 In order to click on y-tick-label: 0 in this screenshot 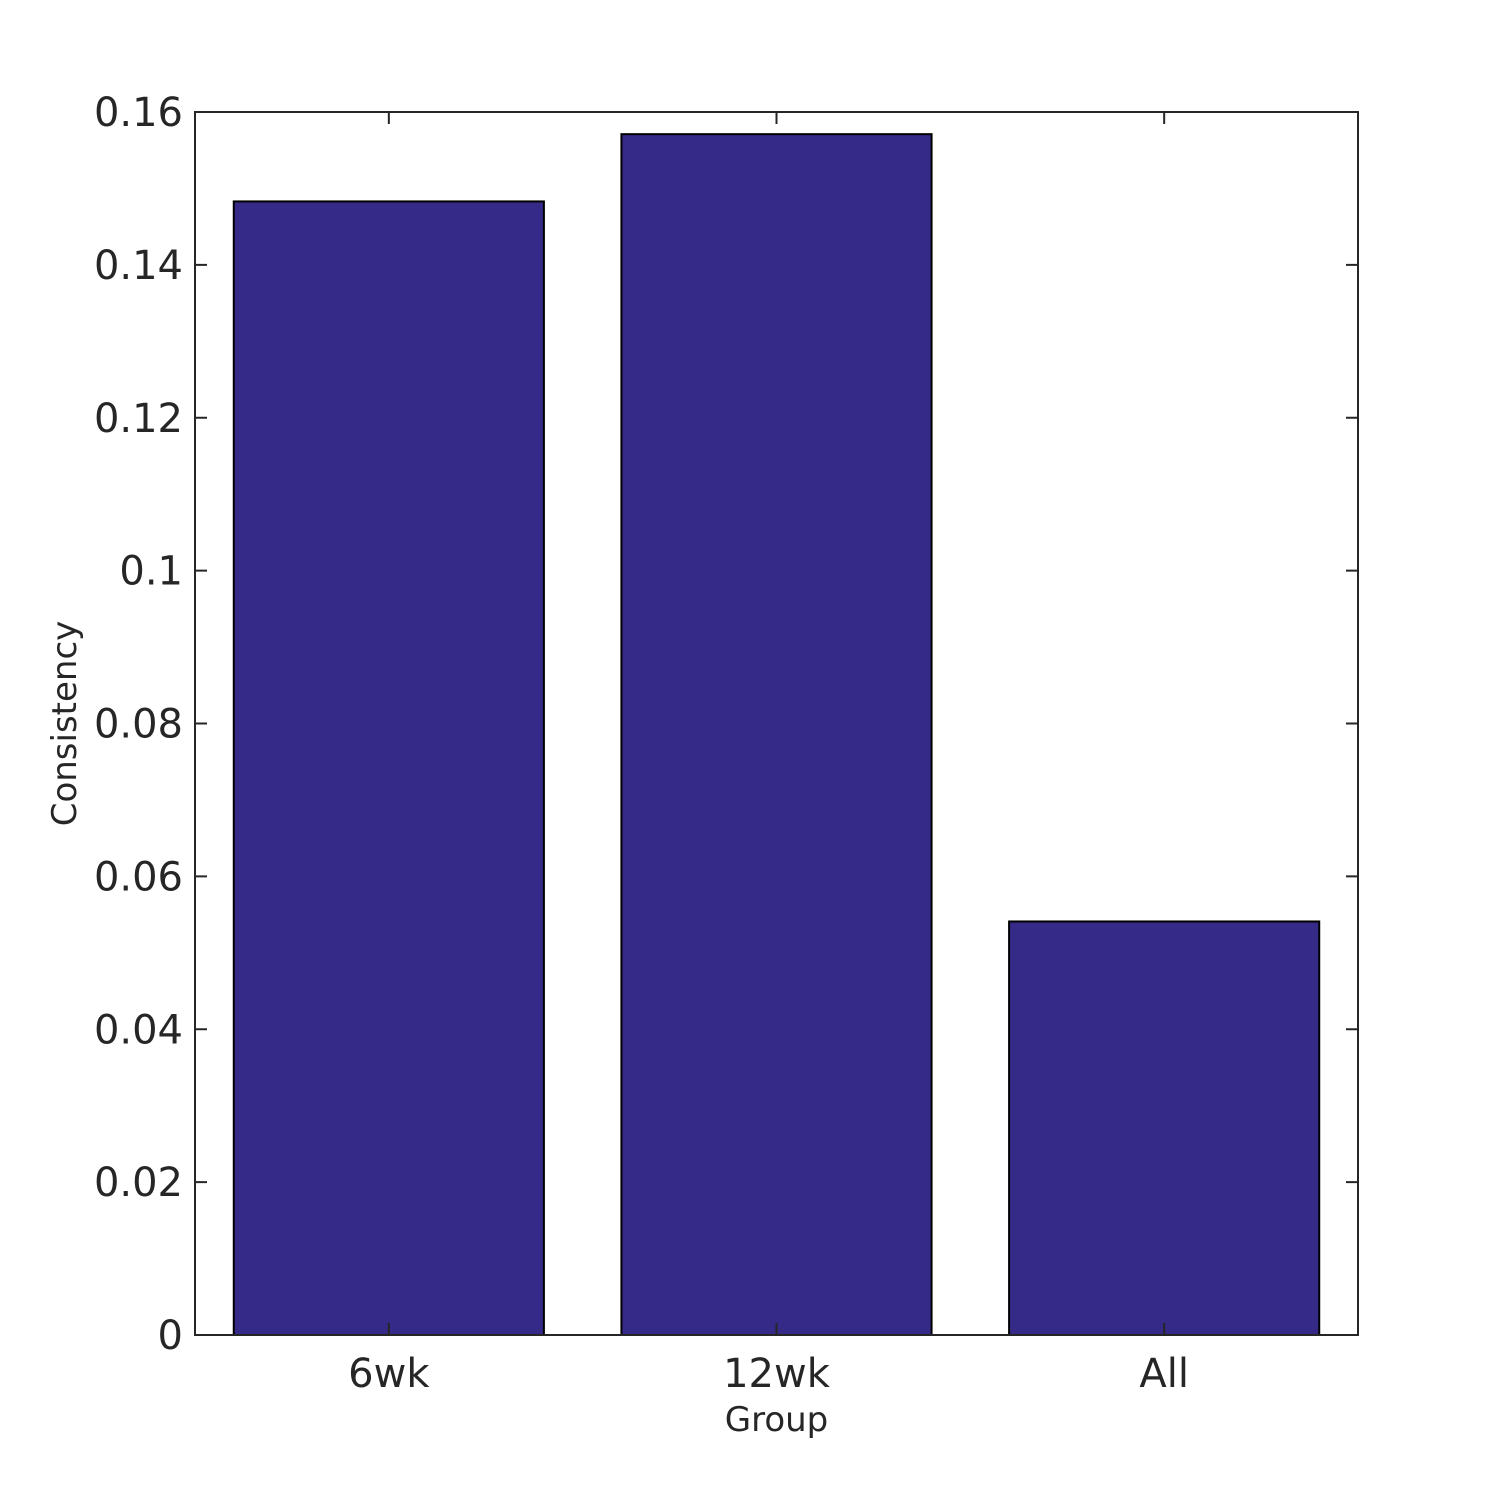, I will do `click(170, 1336)`.